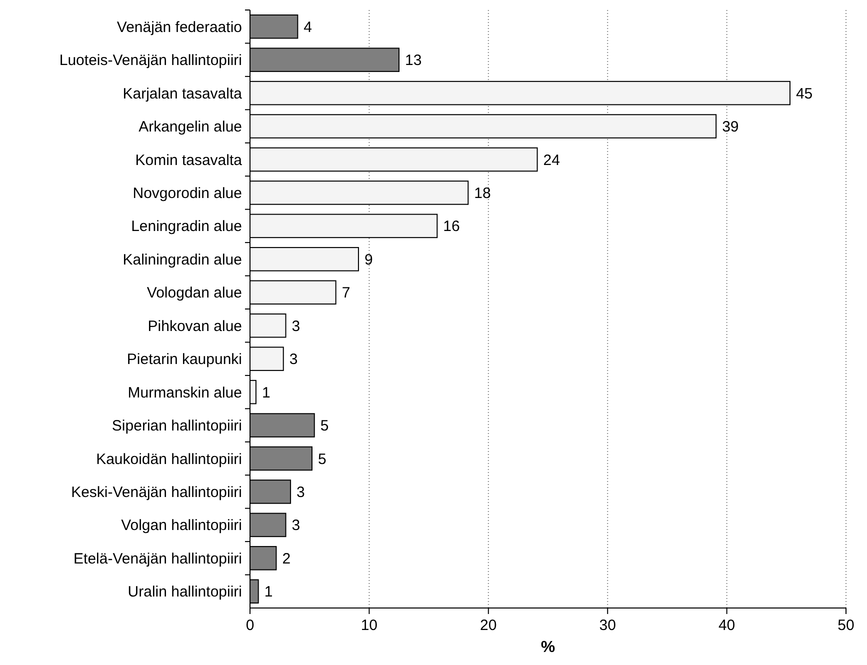 Image resolution: width=867 pixels, height=665 pixels. Describe the element at coordinates (286, 559) in the screenshot. I see `data-label: 2` at that location.